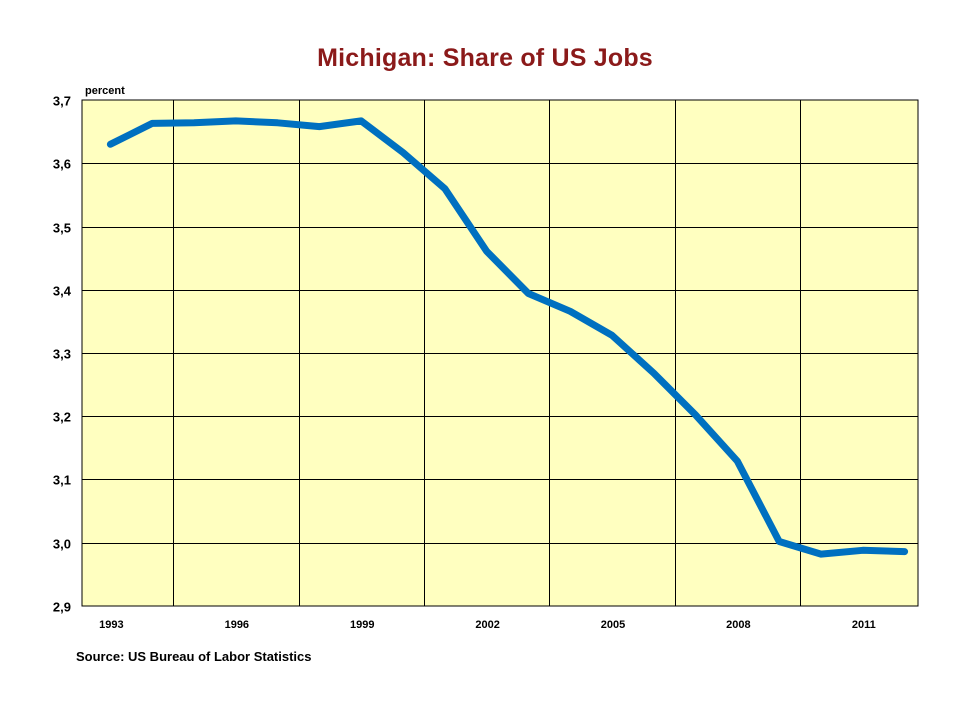  What do you see at coordinates (111, 625) in the screenshot?
I see `x-tick-label: 1993` at bounding box center [111, 625].